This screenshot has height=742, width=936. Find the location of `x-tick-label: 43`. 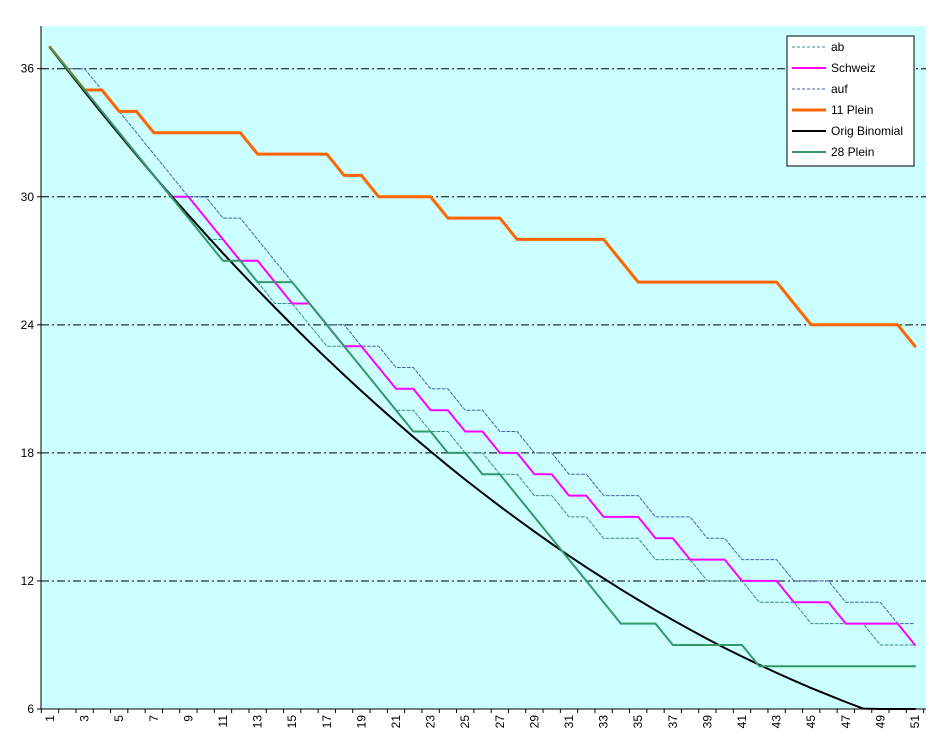

x-tick-label: 43 is located at coordinates (777, 722).